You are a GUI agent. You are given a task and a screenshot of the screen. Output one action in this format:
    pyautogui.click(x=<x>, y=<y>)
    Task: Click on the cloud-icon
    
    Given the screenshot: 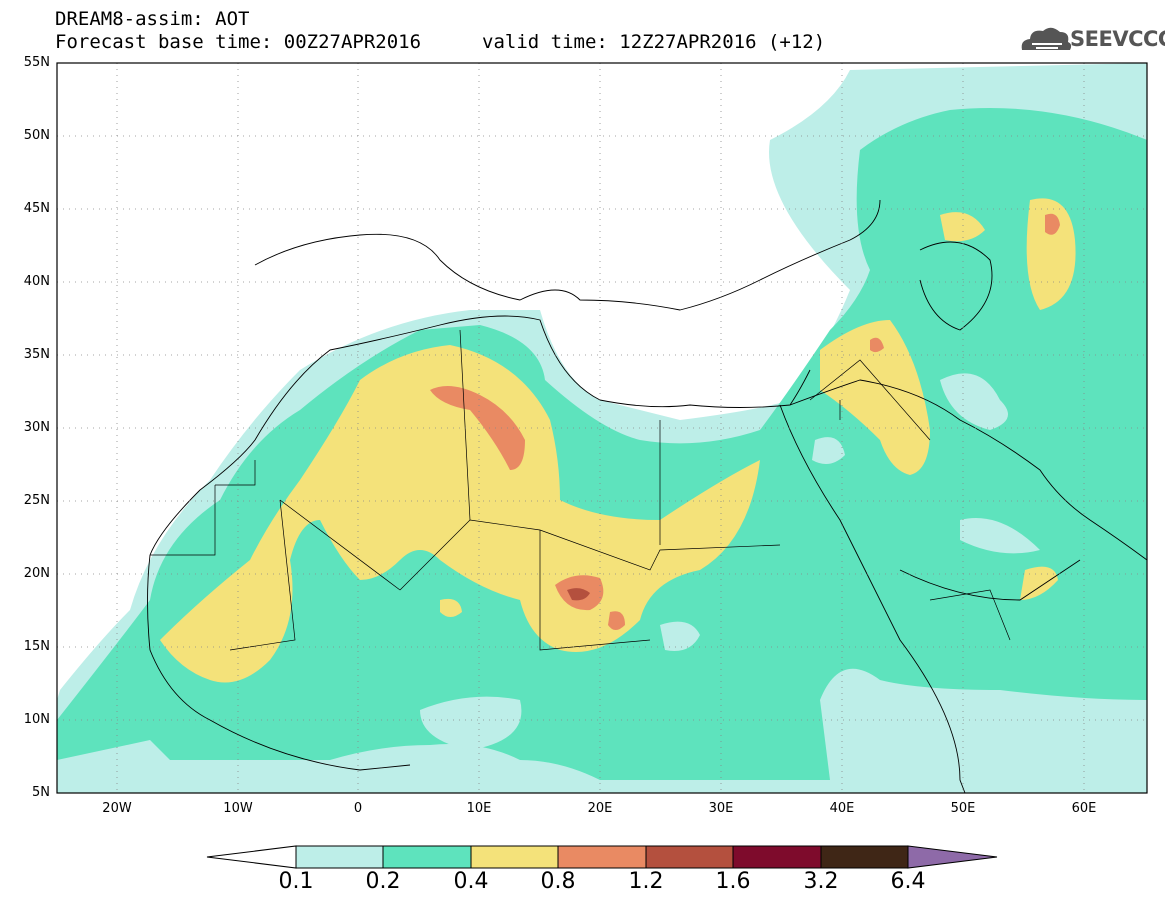 What is the action you would take?
    pyautogui.click(x=1046, y=38)
    